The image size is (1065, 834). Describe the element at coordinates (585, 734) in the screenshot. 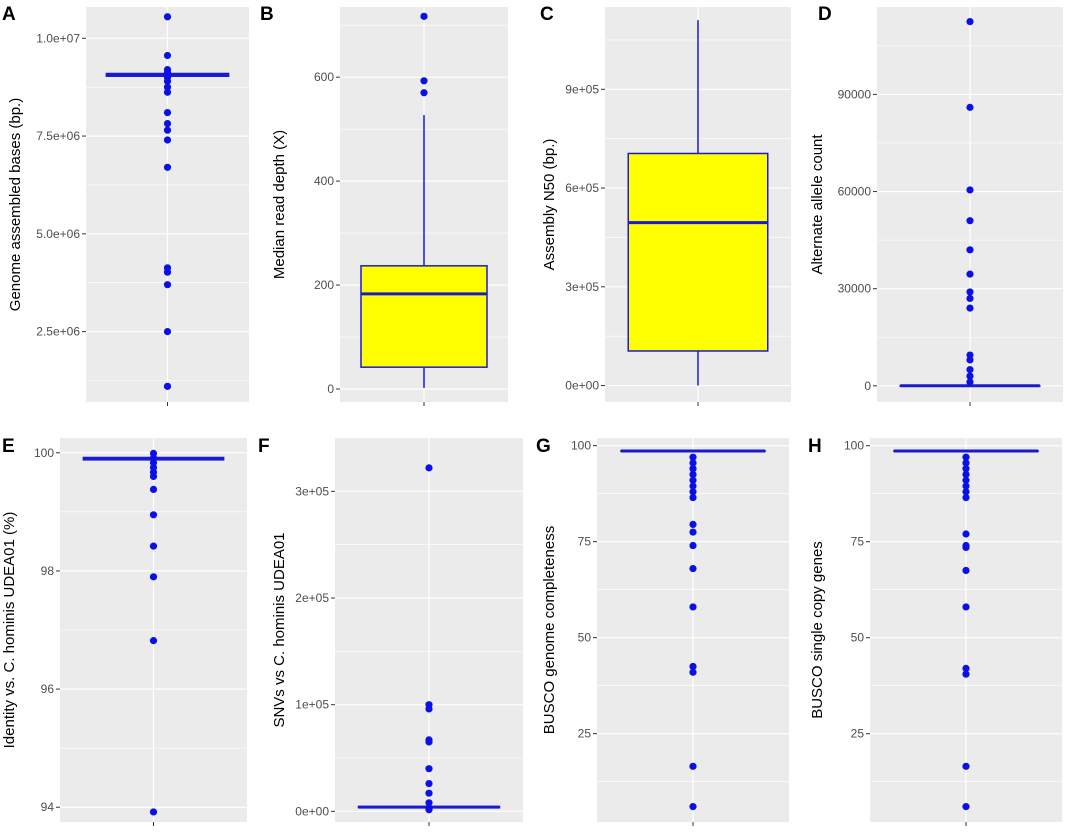

I see `y-tick-label: 25` at that location.